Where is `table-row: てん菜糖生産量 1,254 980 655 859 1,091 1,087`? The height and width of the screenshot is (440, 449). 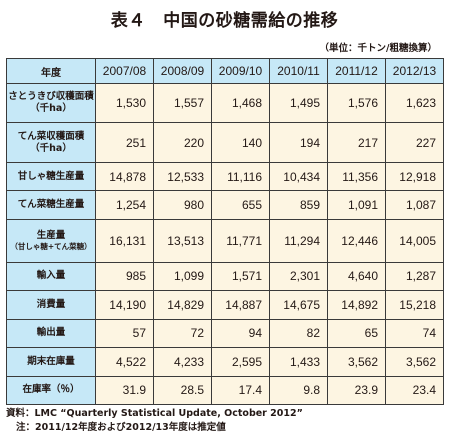
table-row: てん菜糖生産量 1,254 980 655 859 1,091 1,087 is located at coordinates (225, 205).